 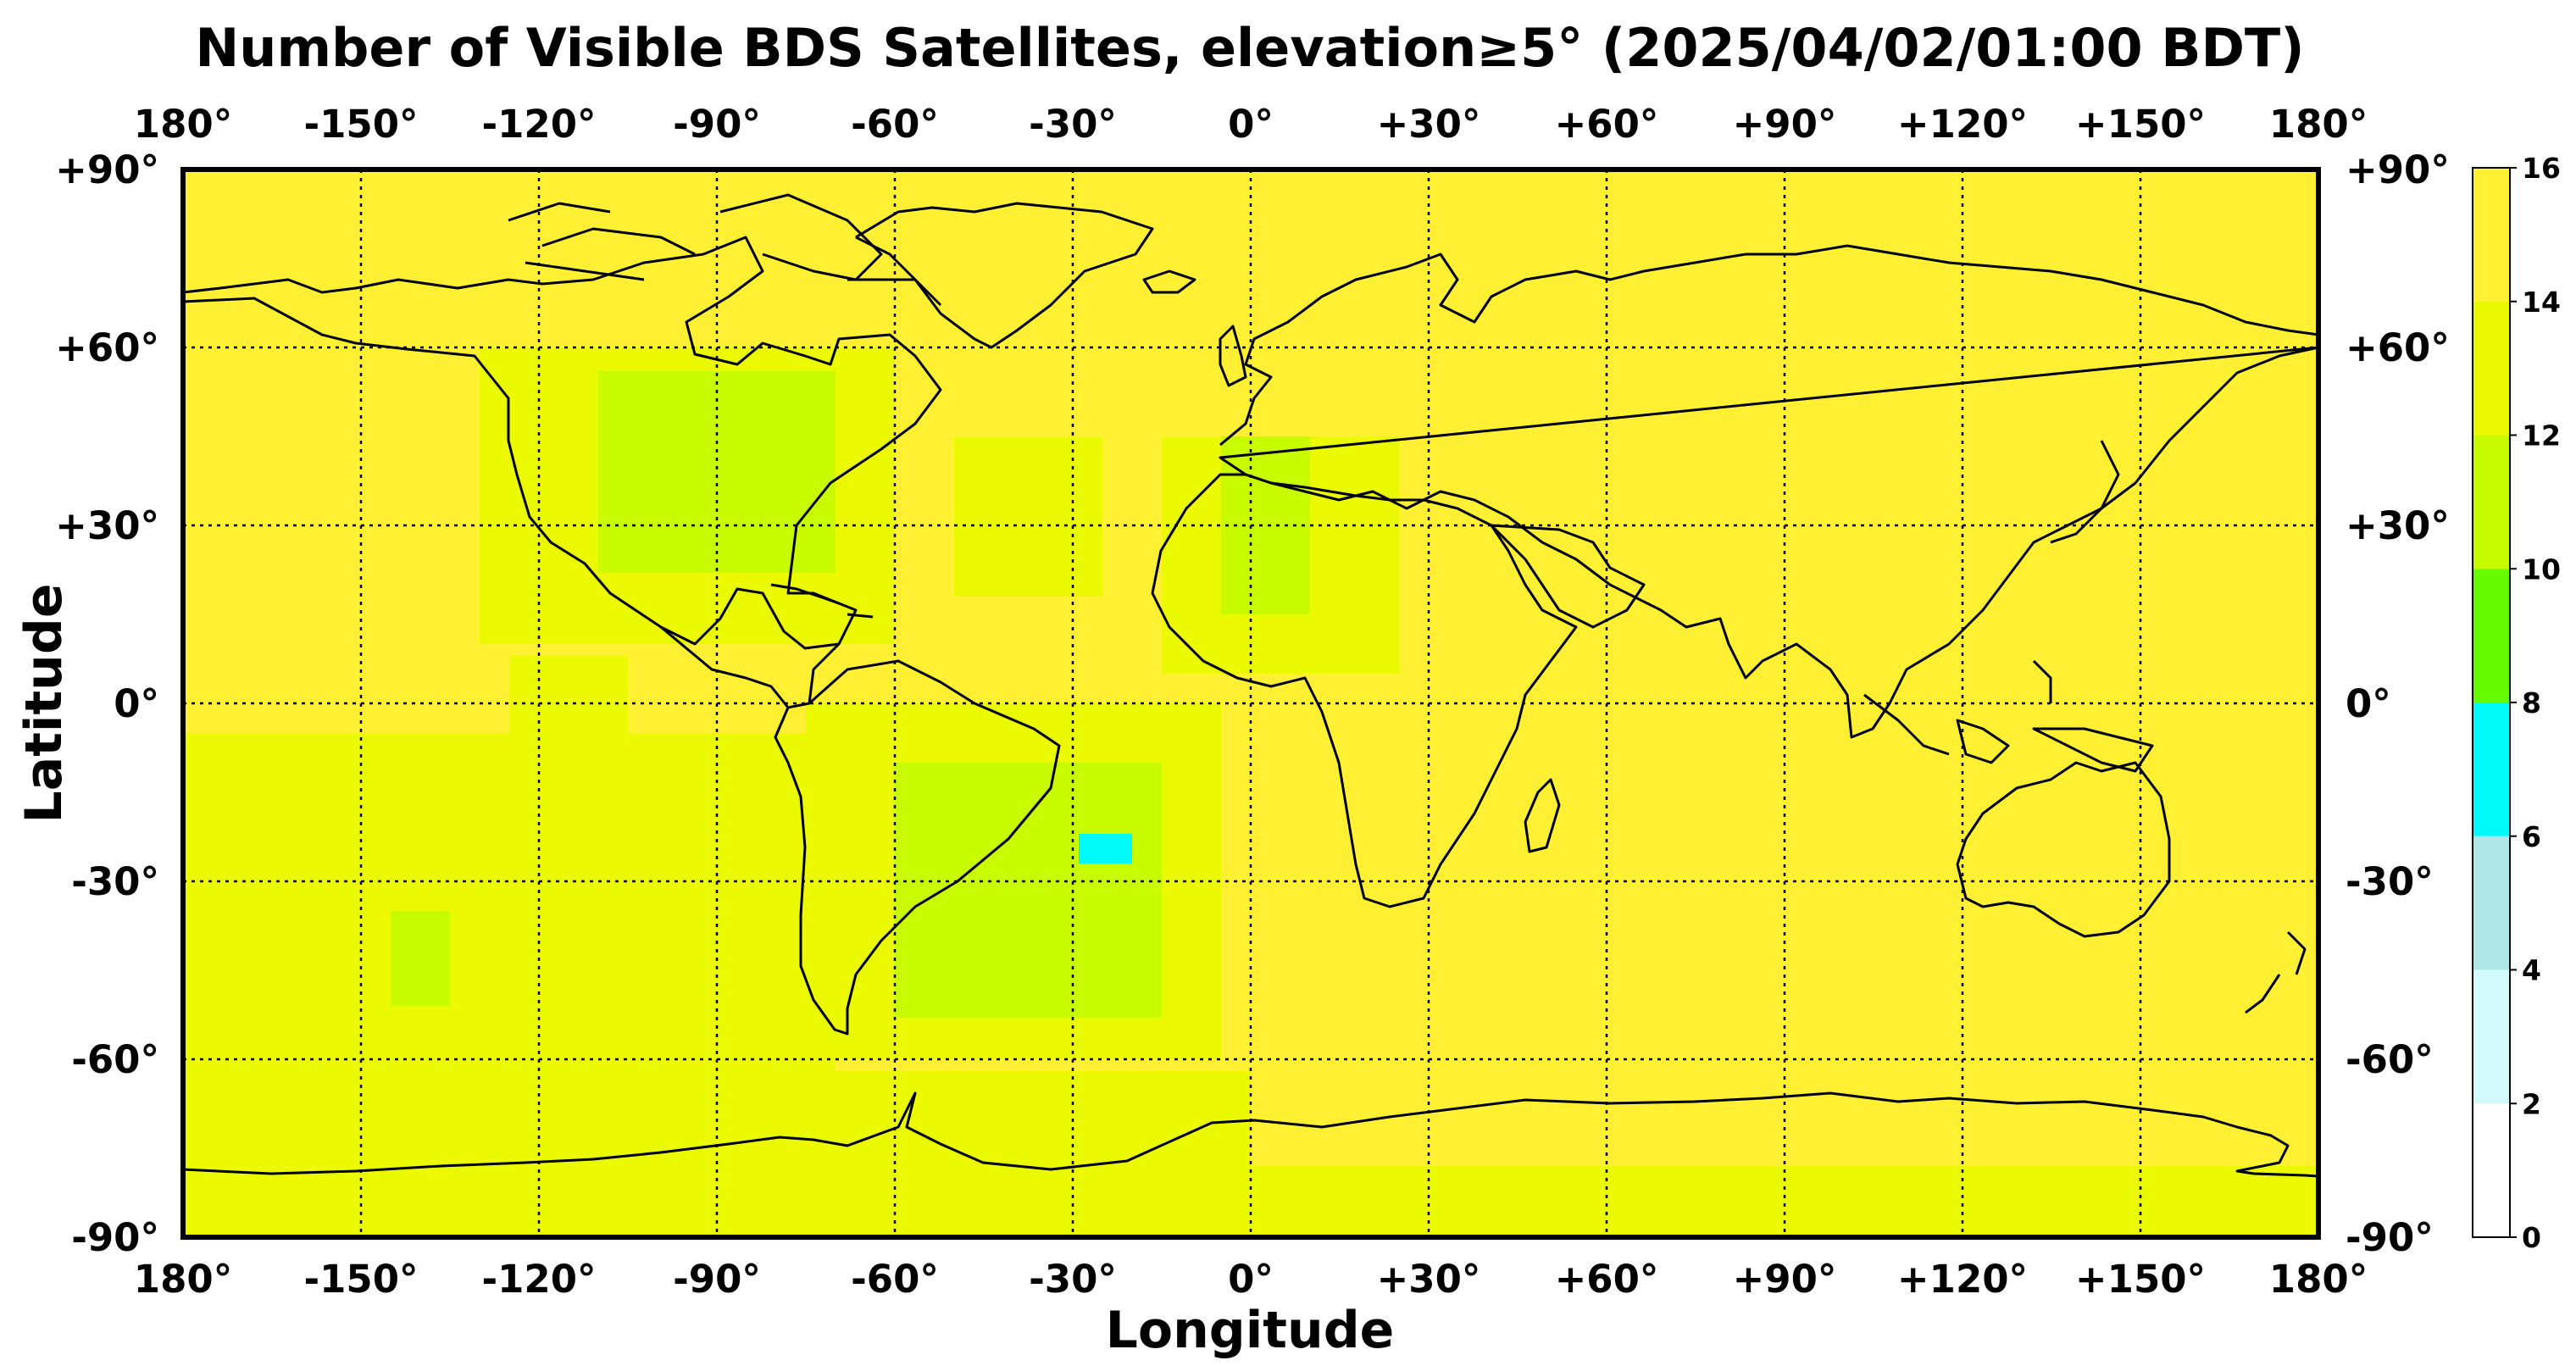 I want to click on coastline-africa, so click(x=1364, y=690).